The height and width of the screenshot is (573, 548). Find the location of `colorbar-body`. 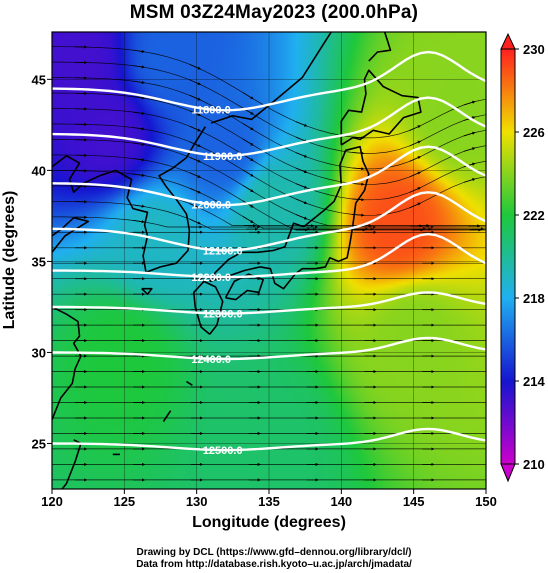

colorbar-body is located at coordinates (508, 256).